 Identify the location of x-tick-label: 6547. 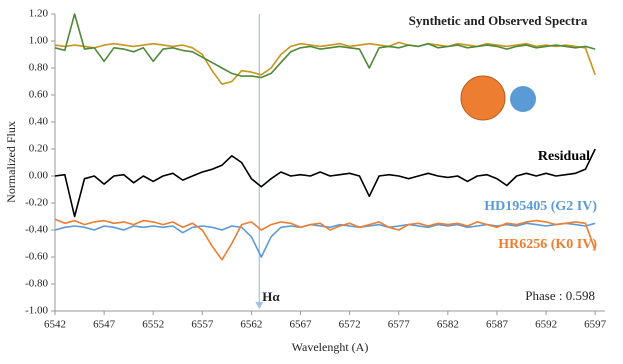
(104, 325).